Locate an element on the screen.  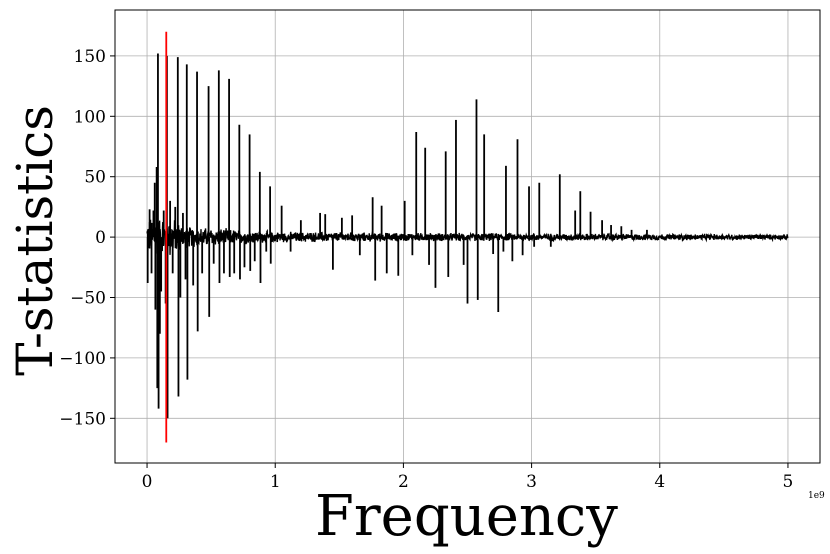
y-tick-label: 50 is located at coordinates (95, 178).